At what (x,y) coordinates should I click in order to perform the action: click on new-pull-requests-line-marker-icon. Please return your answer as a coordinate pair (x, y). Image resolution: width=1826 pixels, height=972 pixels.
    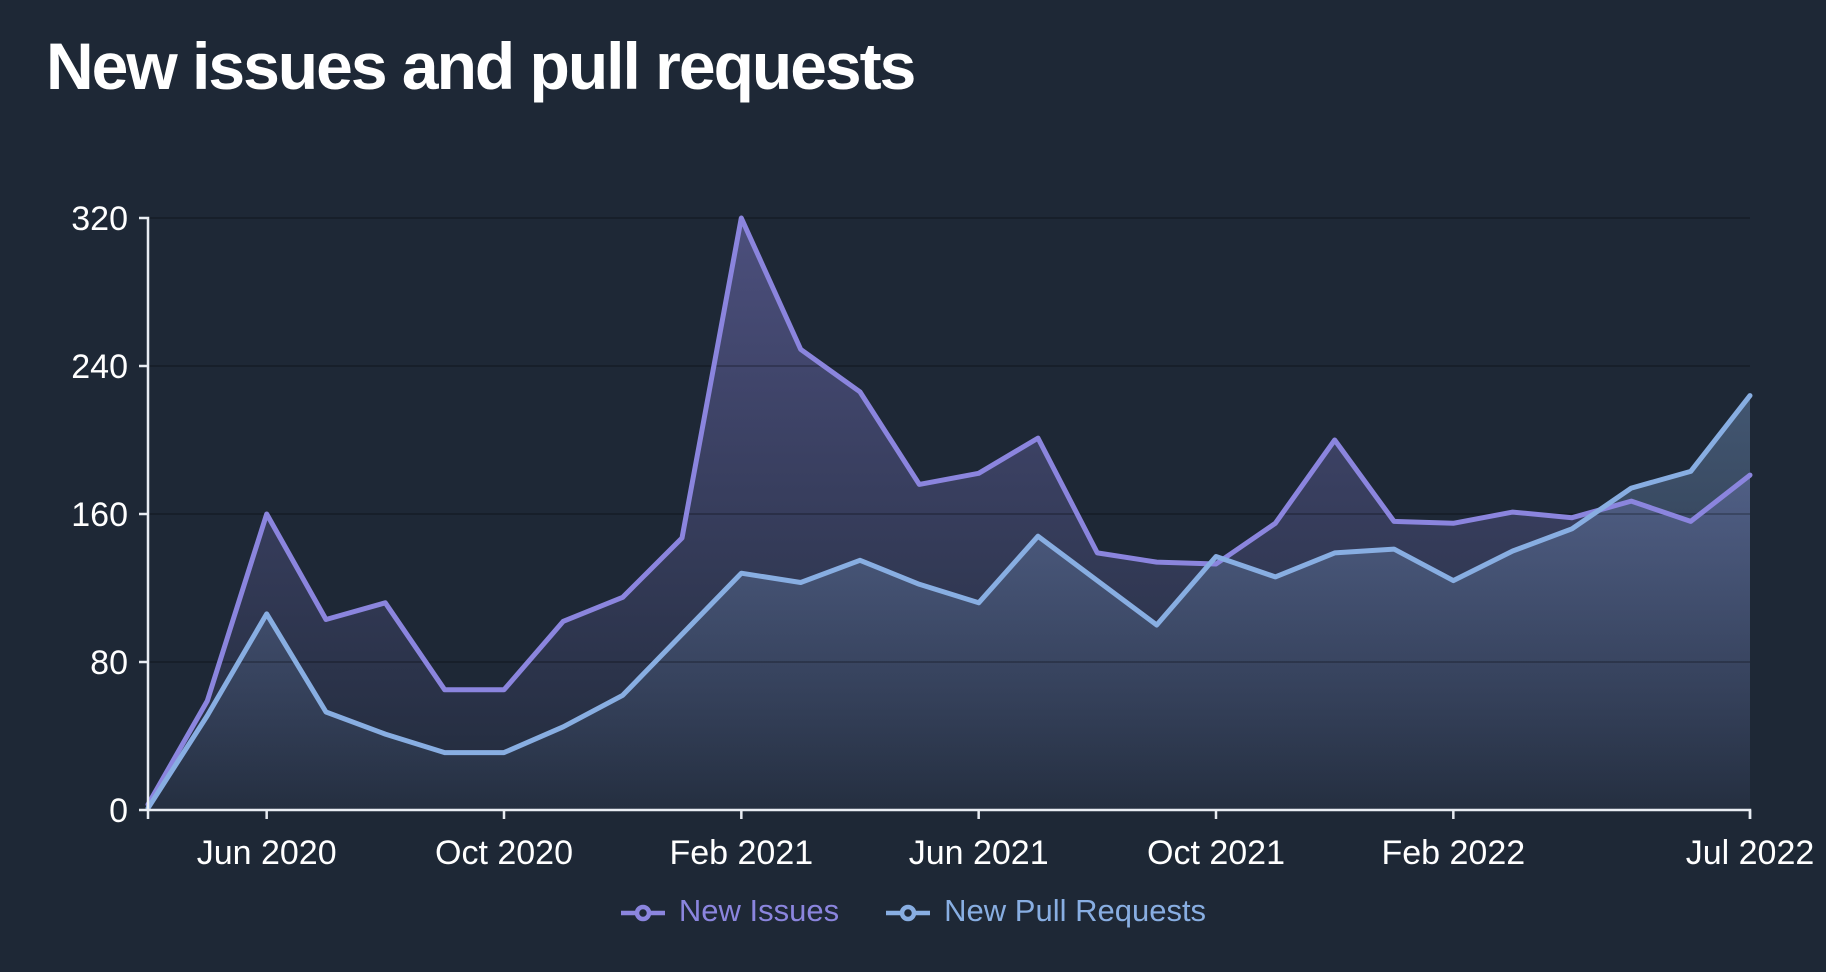
    Looking at the image, I should click on (908, 912).